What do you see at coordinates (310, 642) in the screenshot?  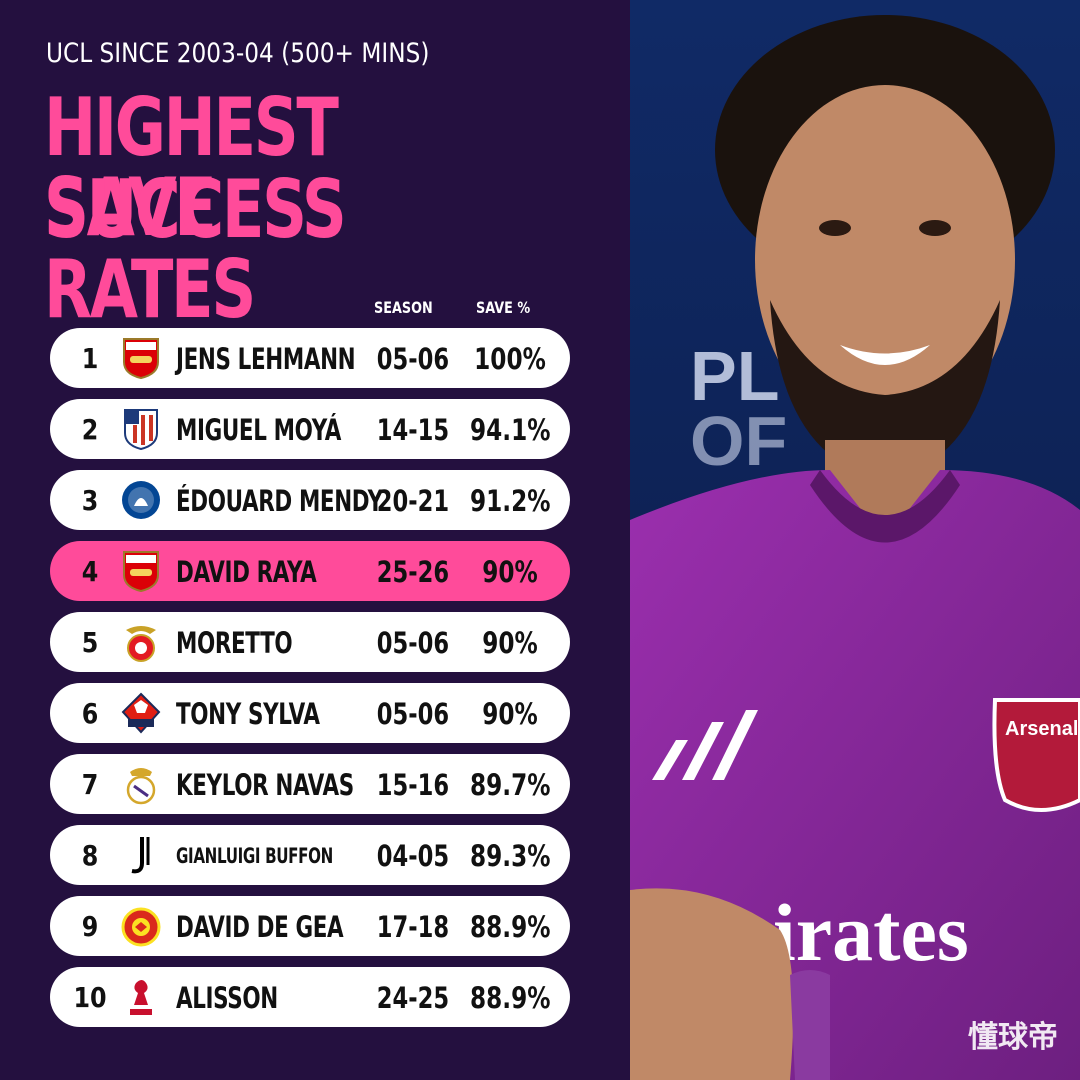 I see `table-row: 5 MORETTO 05-06 90%` at bounding box center [310, 642].